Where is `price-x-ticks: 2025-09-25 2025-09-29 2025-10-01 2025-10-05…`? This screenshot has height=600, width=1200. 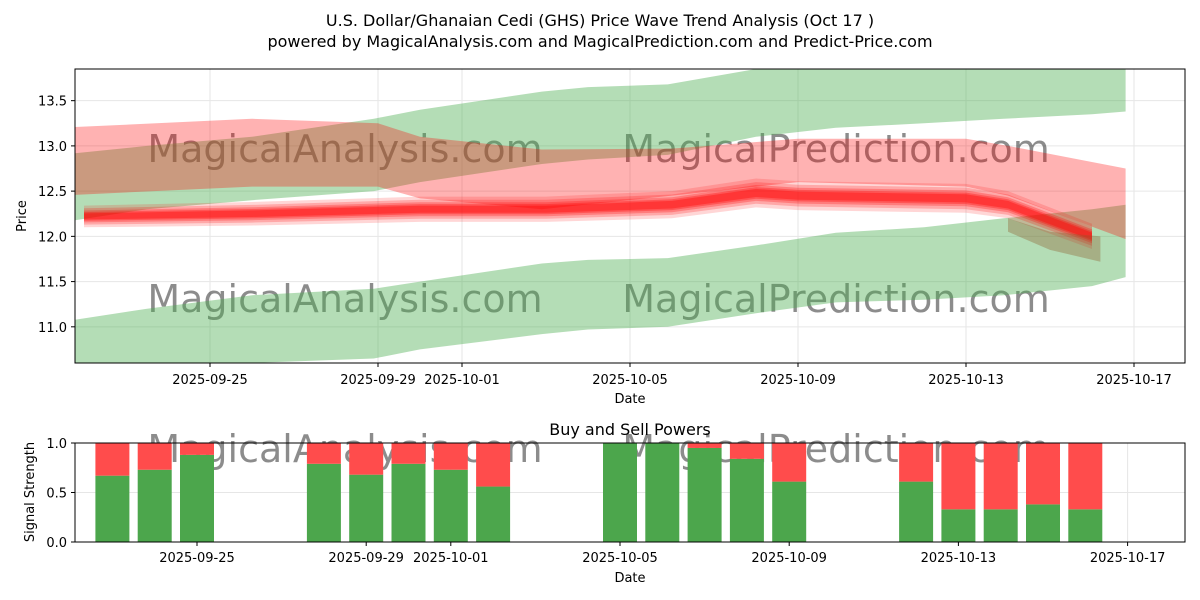
price-x-ticks: 2025-09-25 2025-09-29 2025-10-01 2025-10-05… is located at coordinates (672, 375).